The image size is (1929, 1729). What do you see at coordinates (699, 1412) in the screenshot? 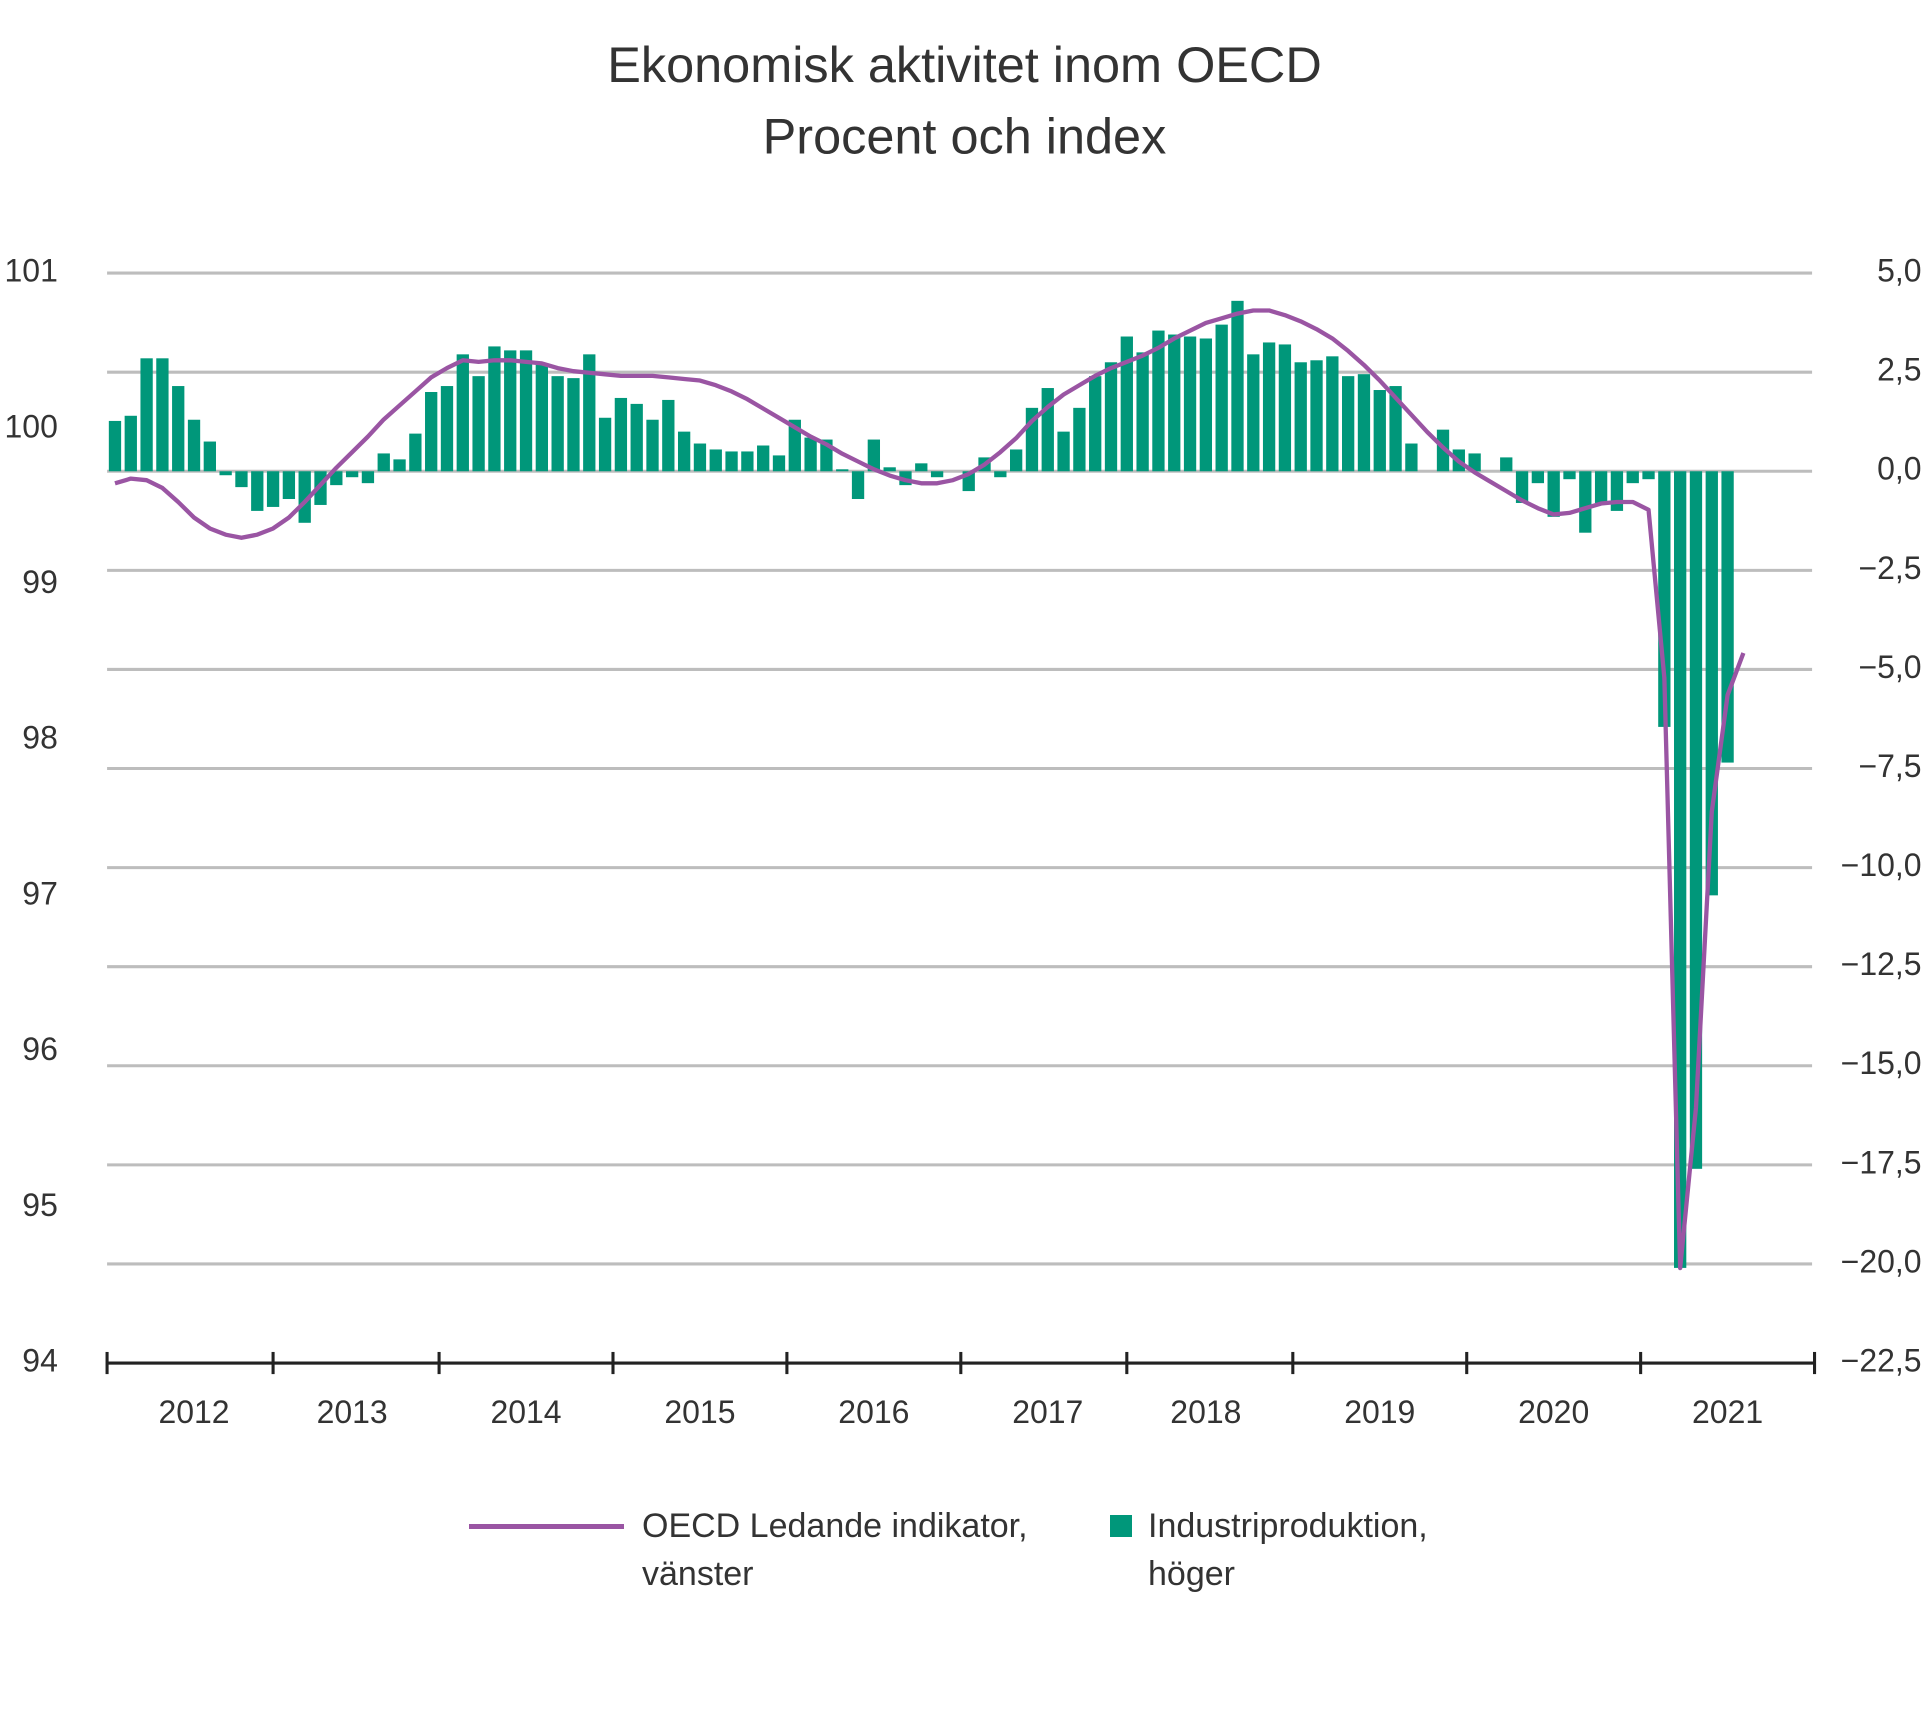
I see `x-tick-label: 2015` at bounding box center [699, 1412].